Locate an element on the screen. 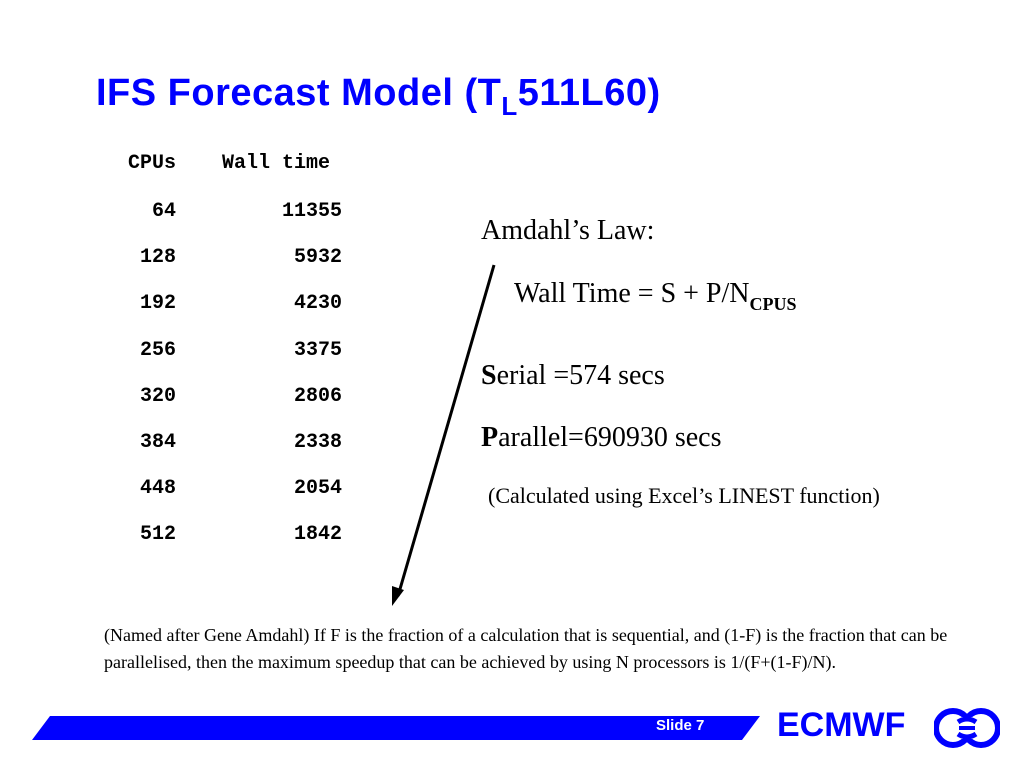  wall-time-cell: 11355 is located at coordinates (311, 211).